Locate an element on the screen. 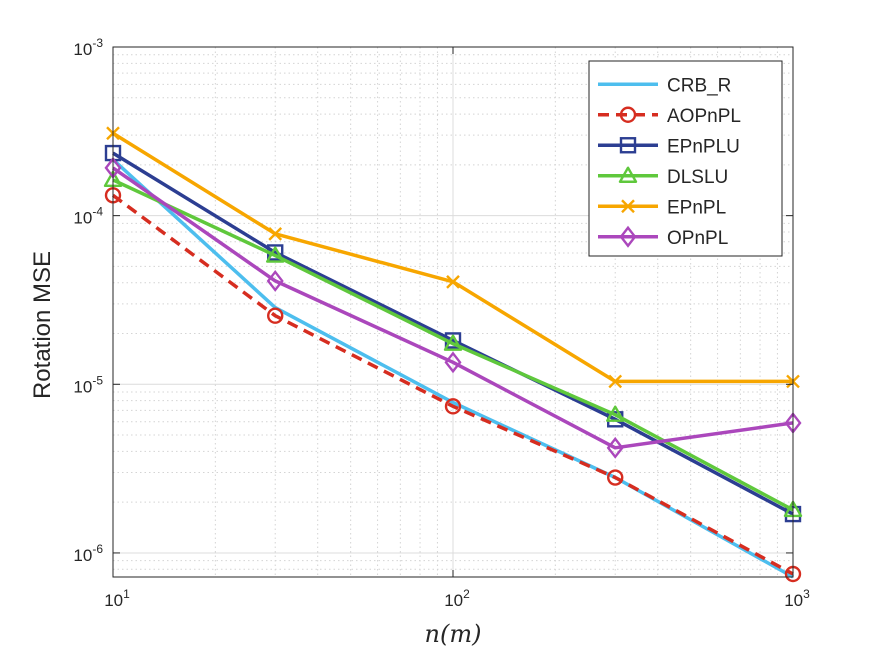 Image resolution: width=872 pixels, height=654 pixels. y-tick-label-exp: -6 is located at coordinates (97, 549).